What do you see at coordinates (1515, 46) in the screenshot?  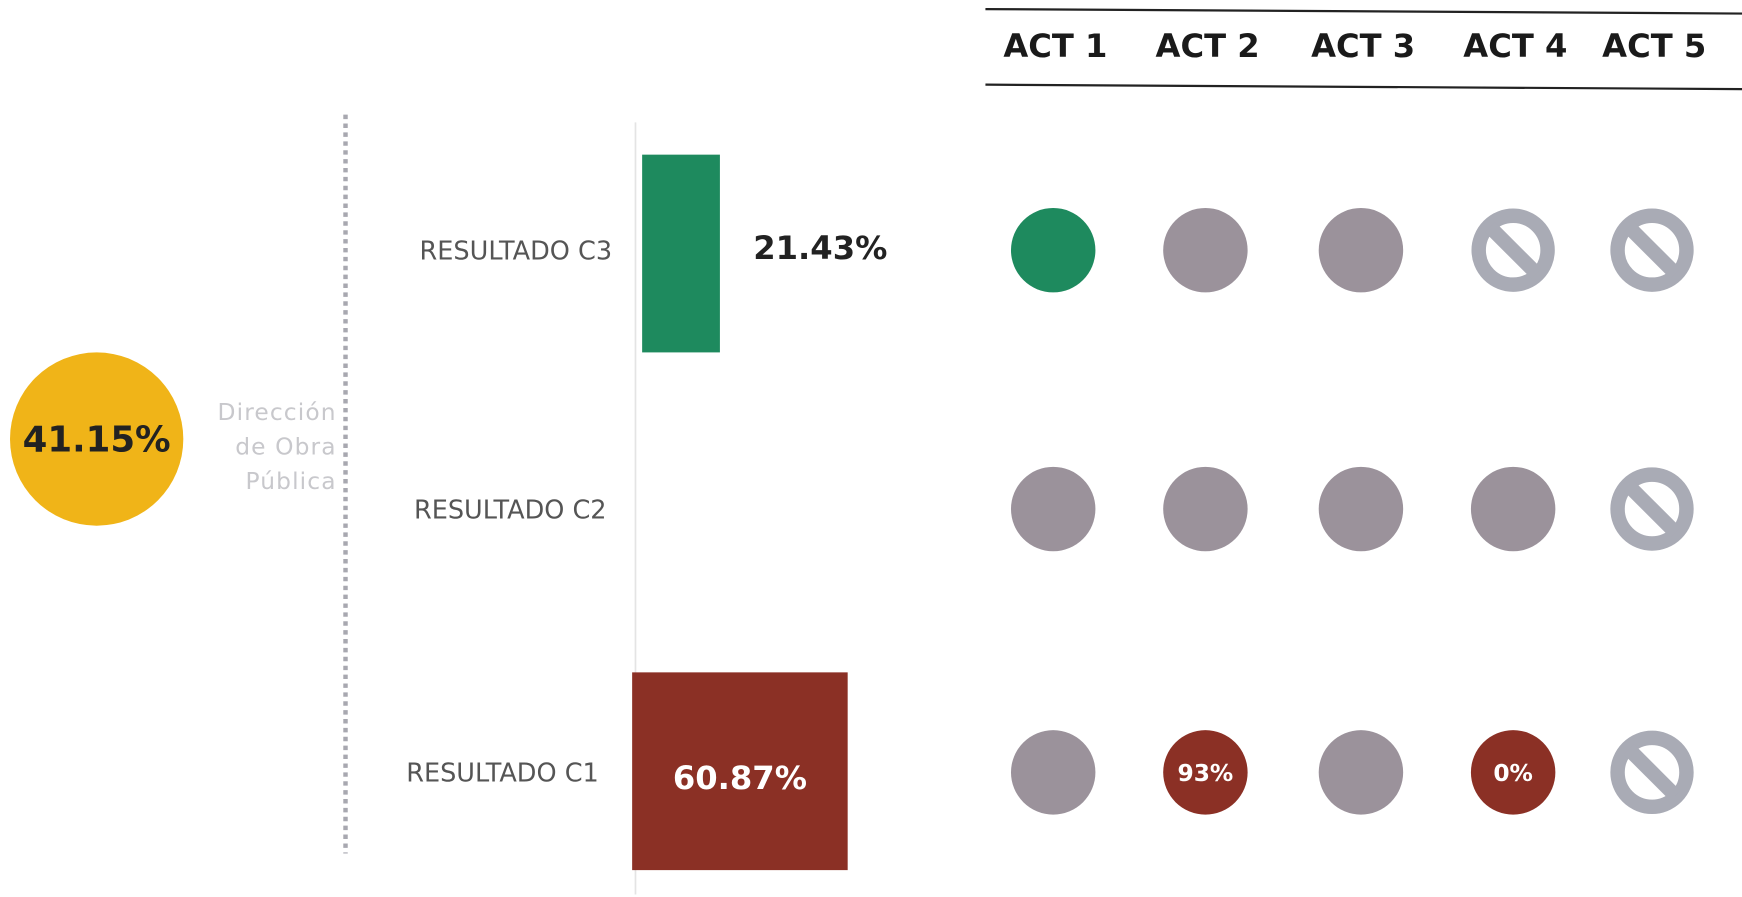 I see `column-header: ACT 4` at bounding box center [1515, 46].